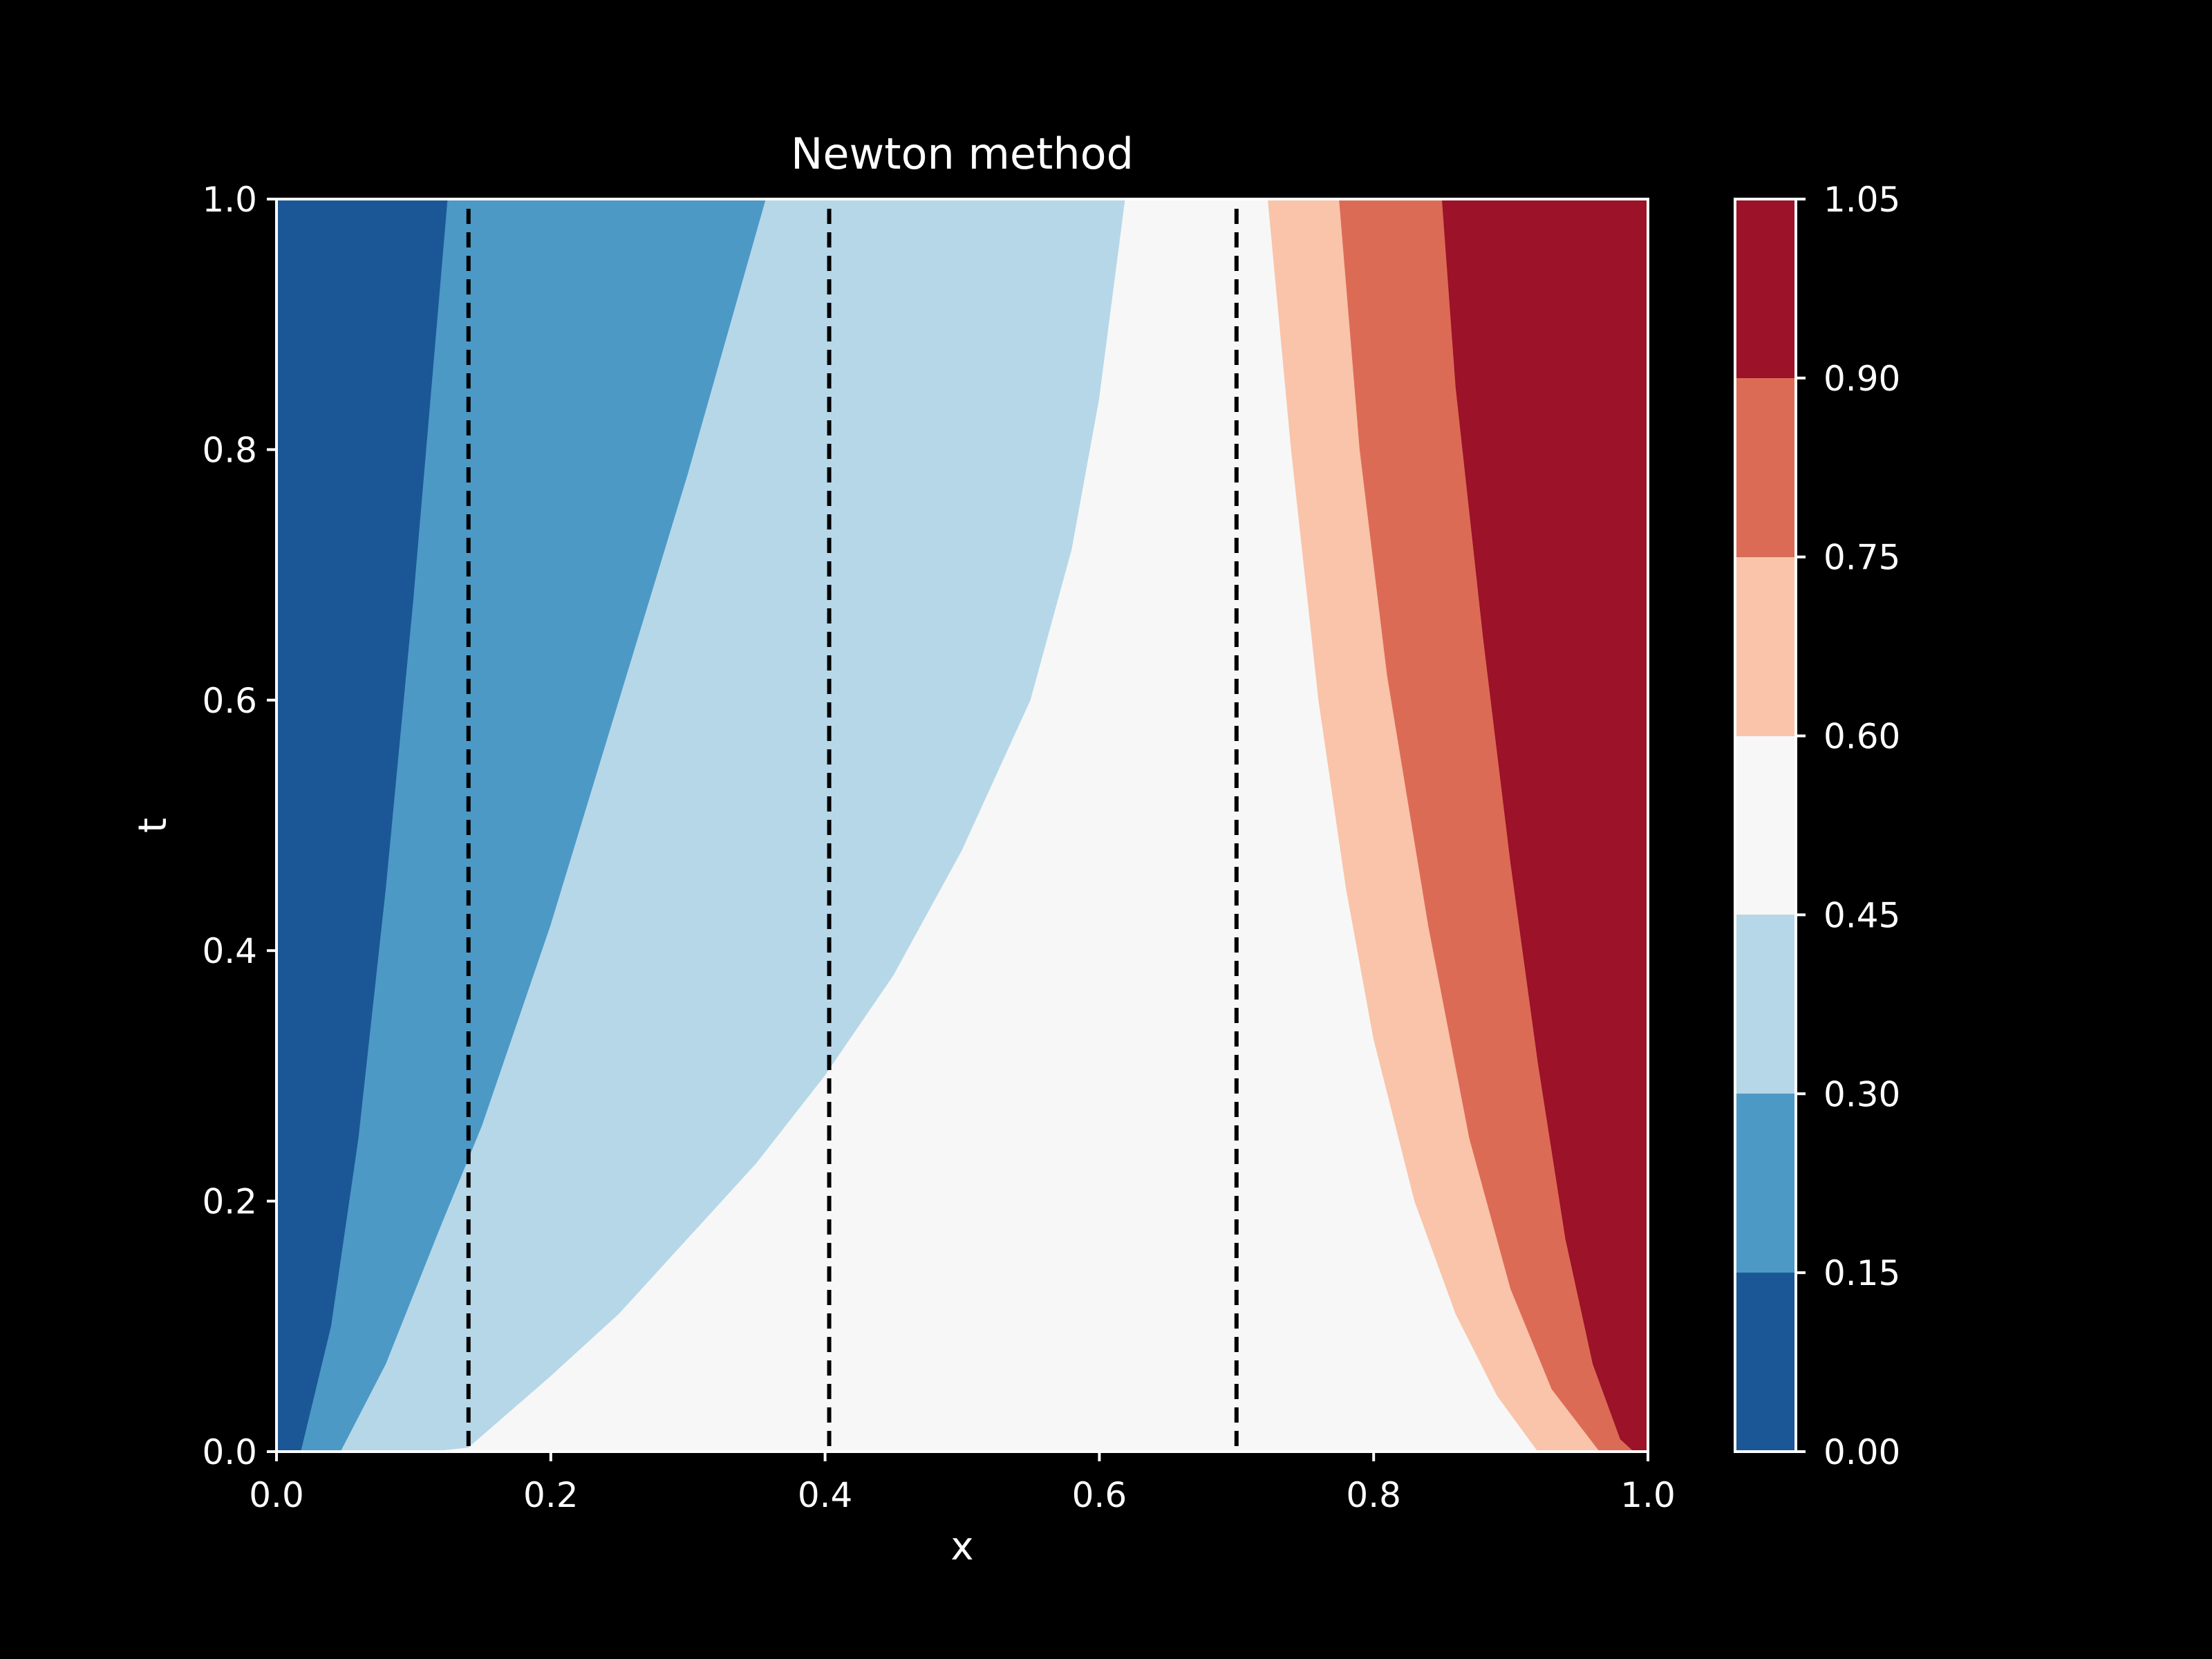 The width and height of the screenshot is (2212, 1659). I want to click on chart-title: Newton method, so click(962, 154).